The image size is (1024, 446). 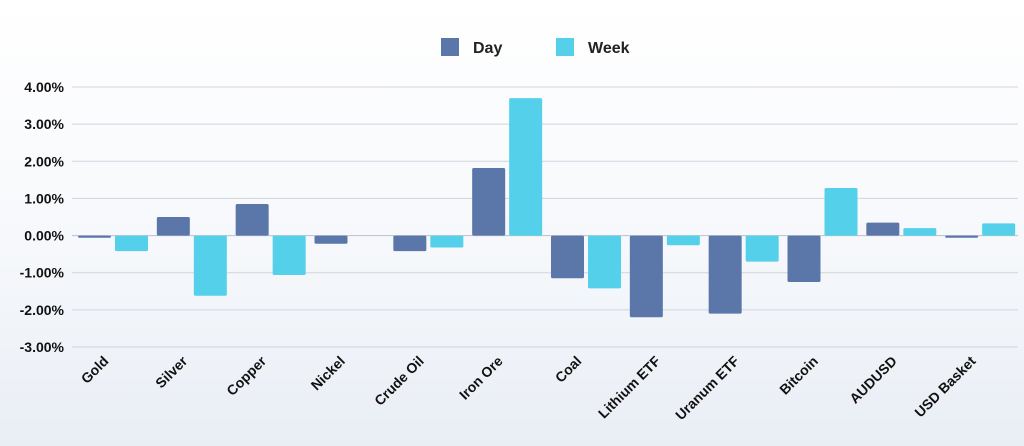 What do you see at coordinates (95, 370) in the screenshot?
I see `x-tick-label: Gold` at bounding box center [95, 370].